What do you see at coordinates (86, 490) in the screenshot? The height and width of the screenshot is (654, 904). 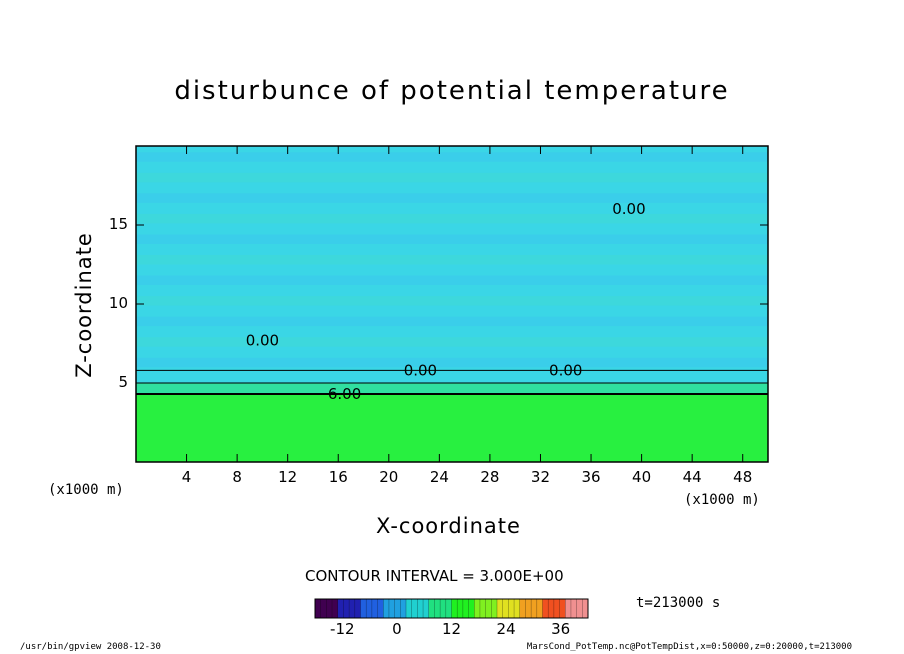 I see `x-unit-left: (x1000 m)` at bounding box center [86, 490].